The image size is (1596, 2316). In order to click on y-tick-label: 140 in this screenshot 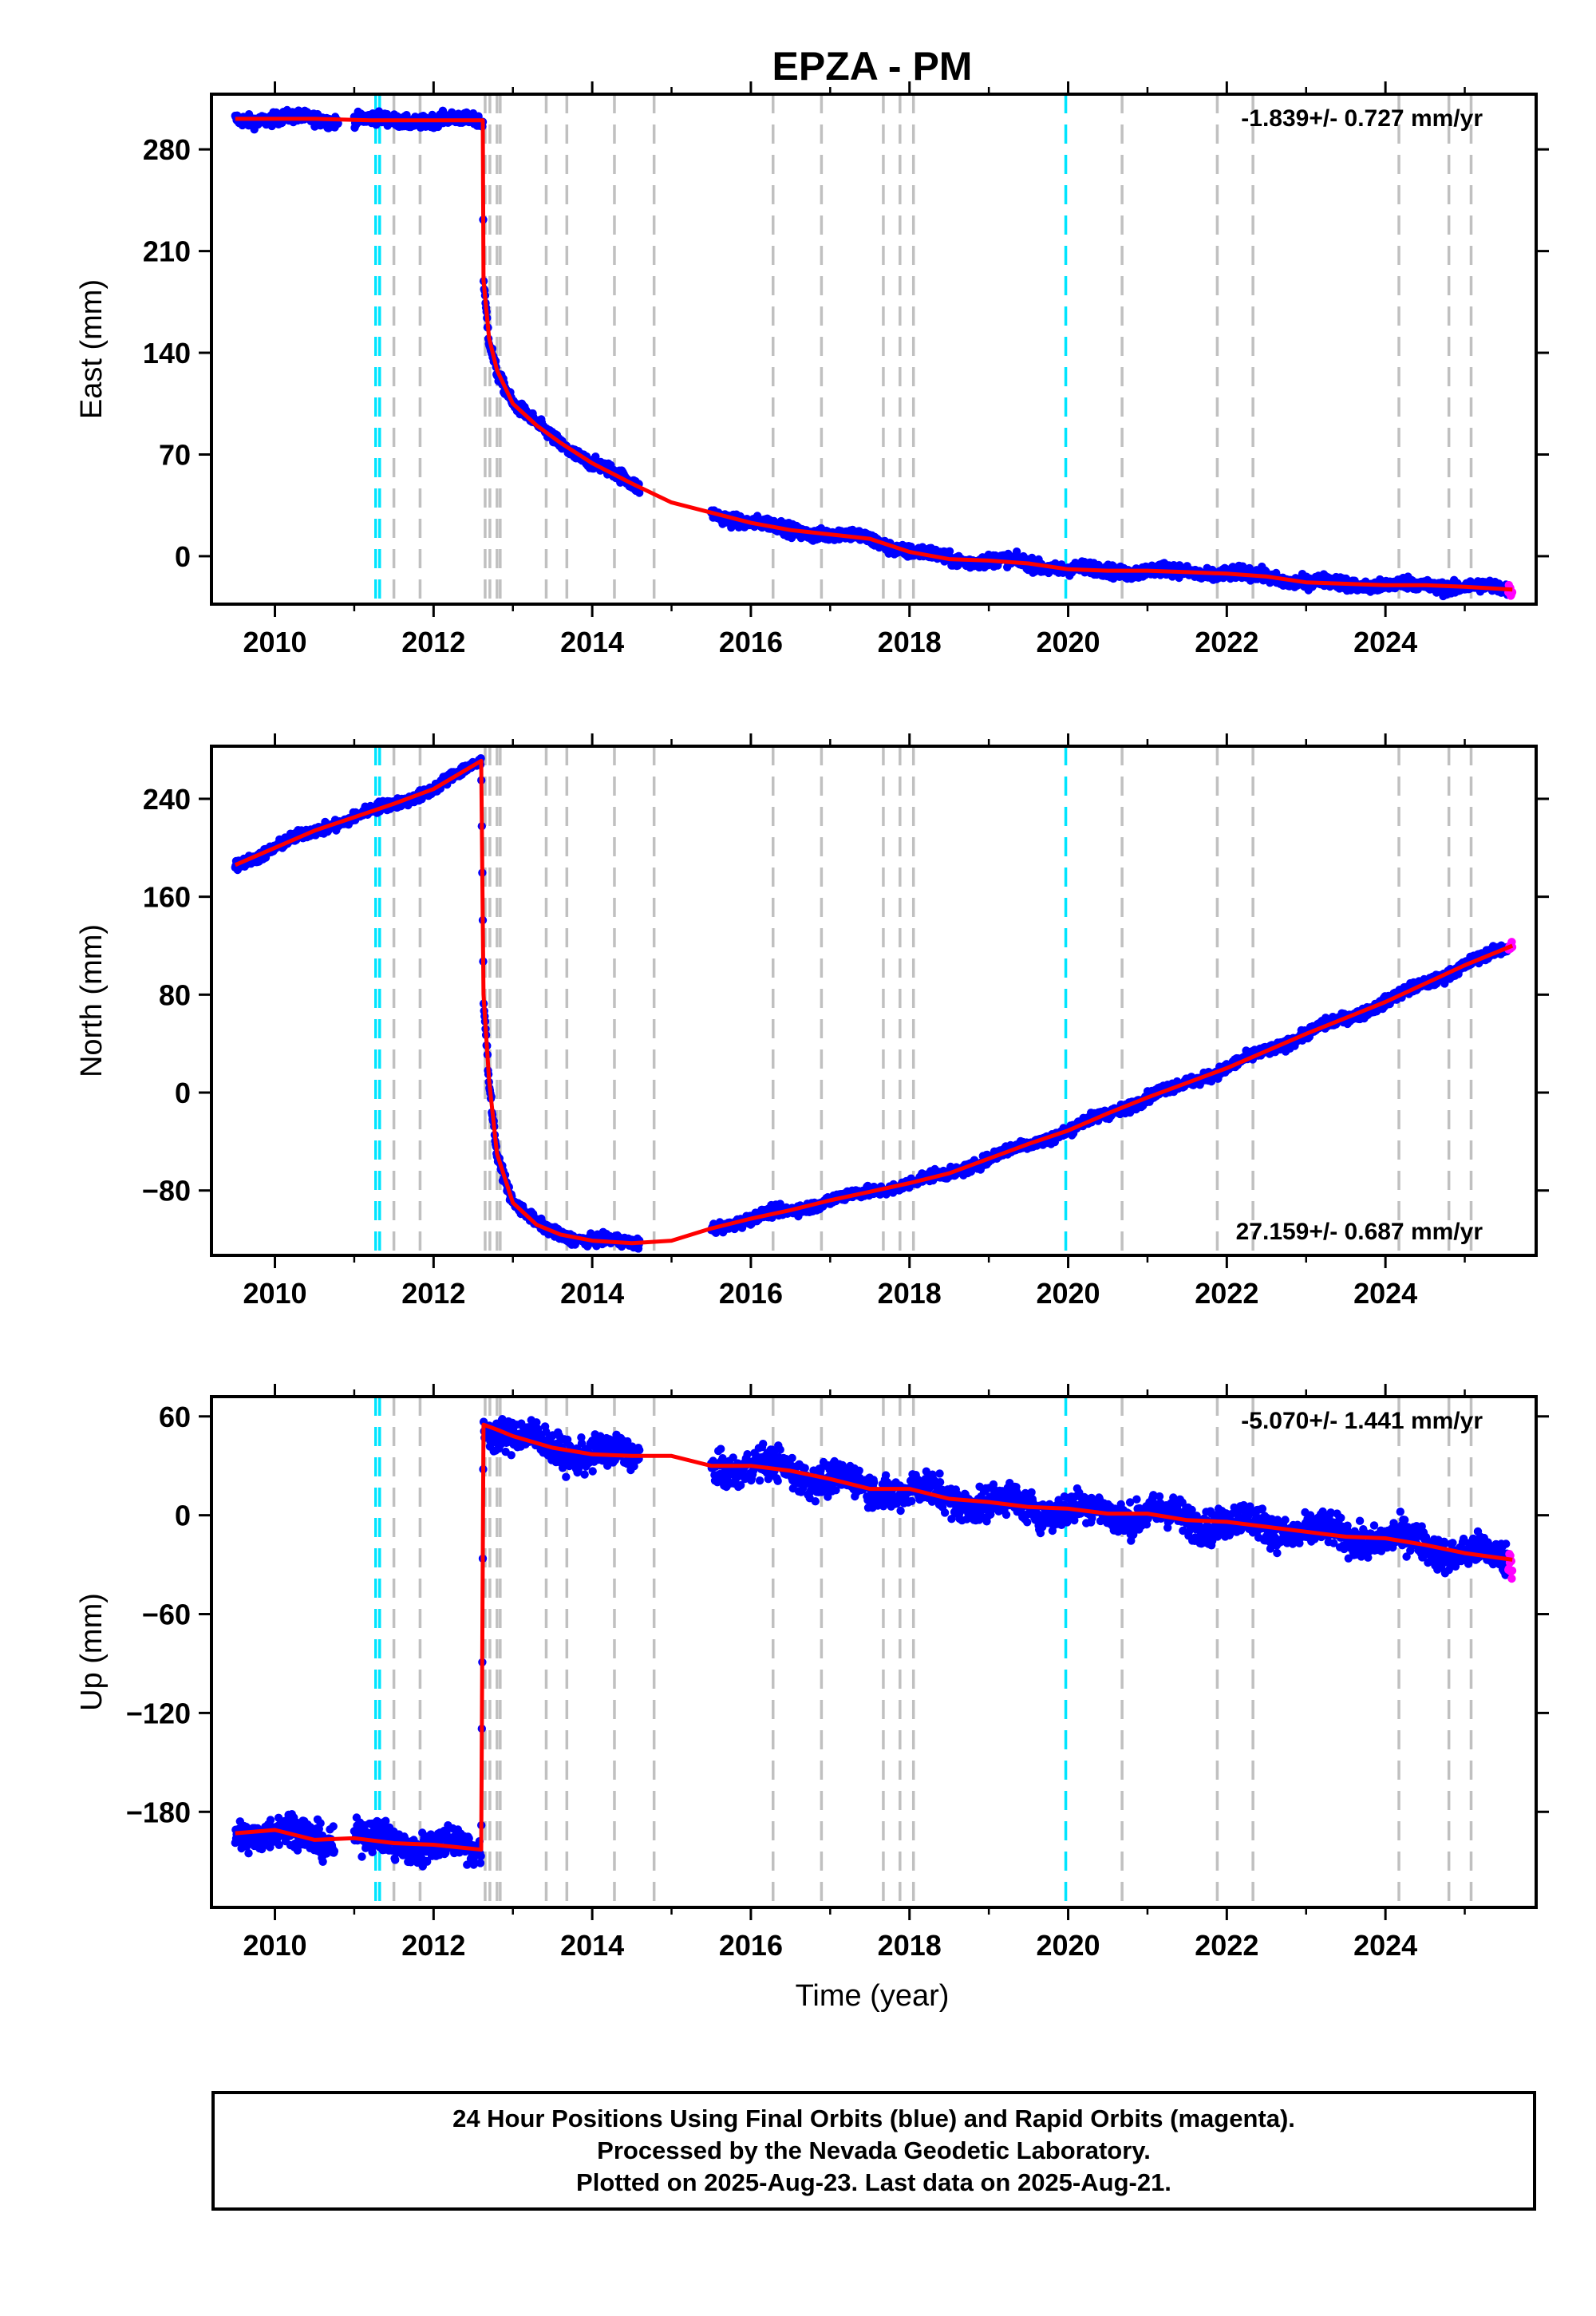, I will do `click(167, 353)`.